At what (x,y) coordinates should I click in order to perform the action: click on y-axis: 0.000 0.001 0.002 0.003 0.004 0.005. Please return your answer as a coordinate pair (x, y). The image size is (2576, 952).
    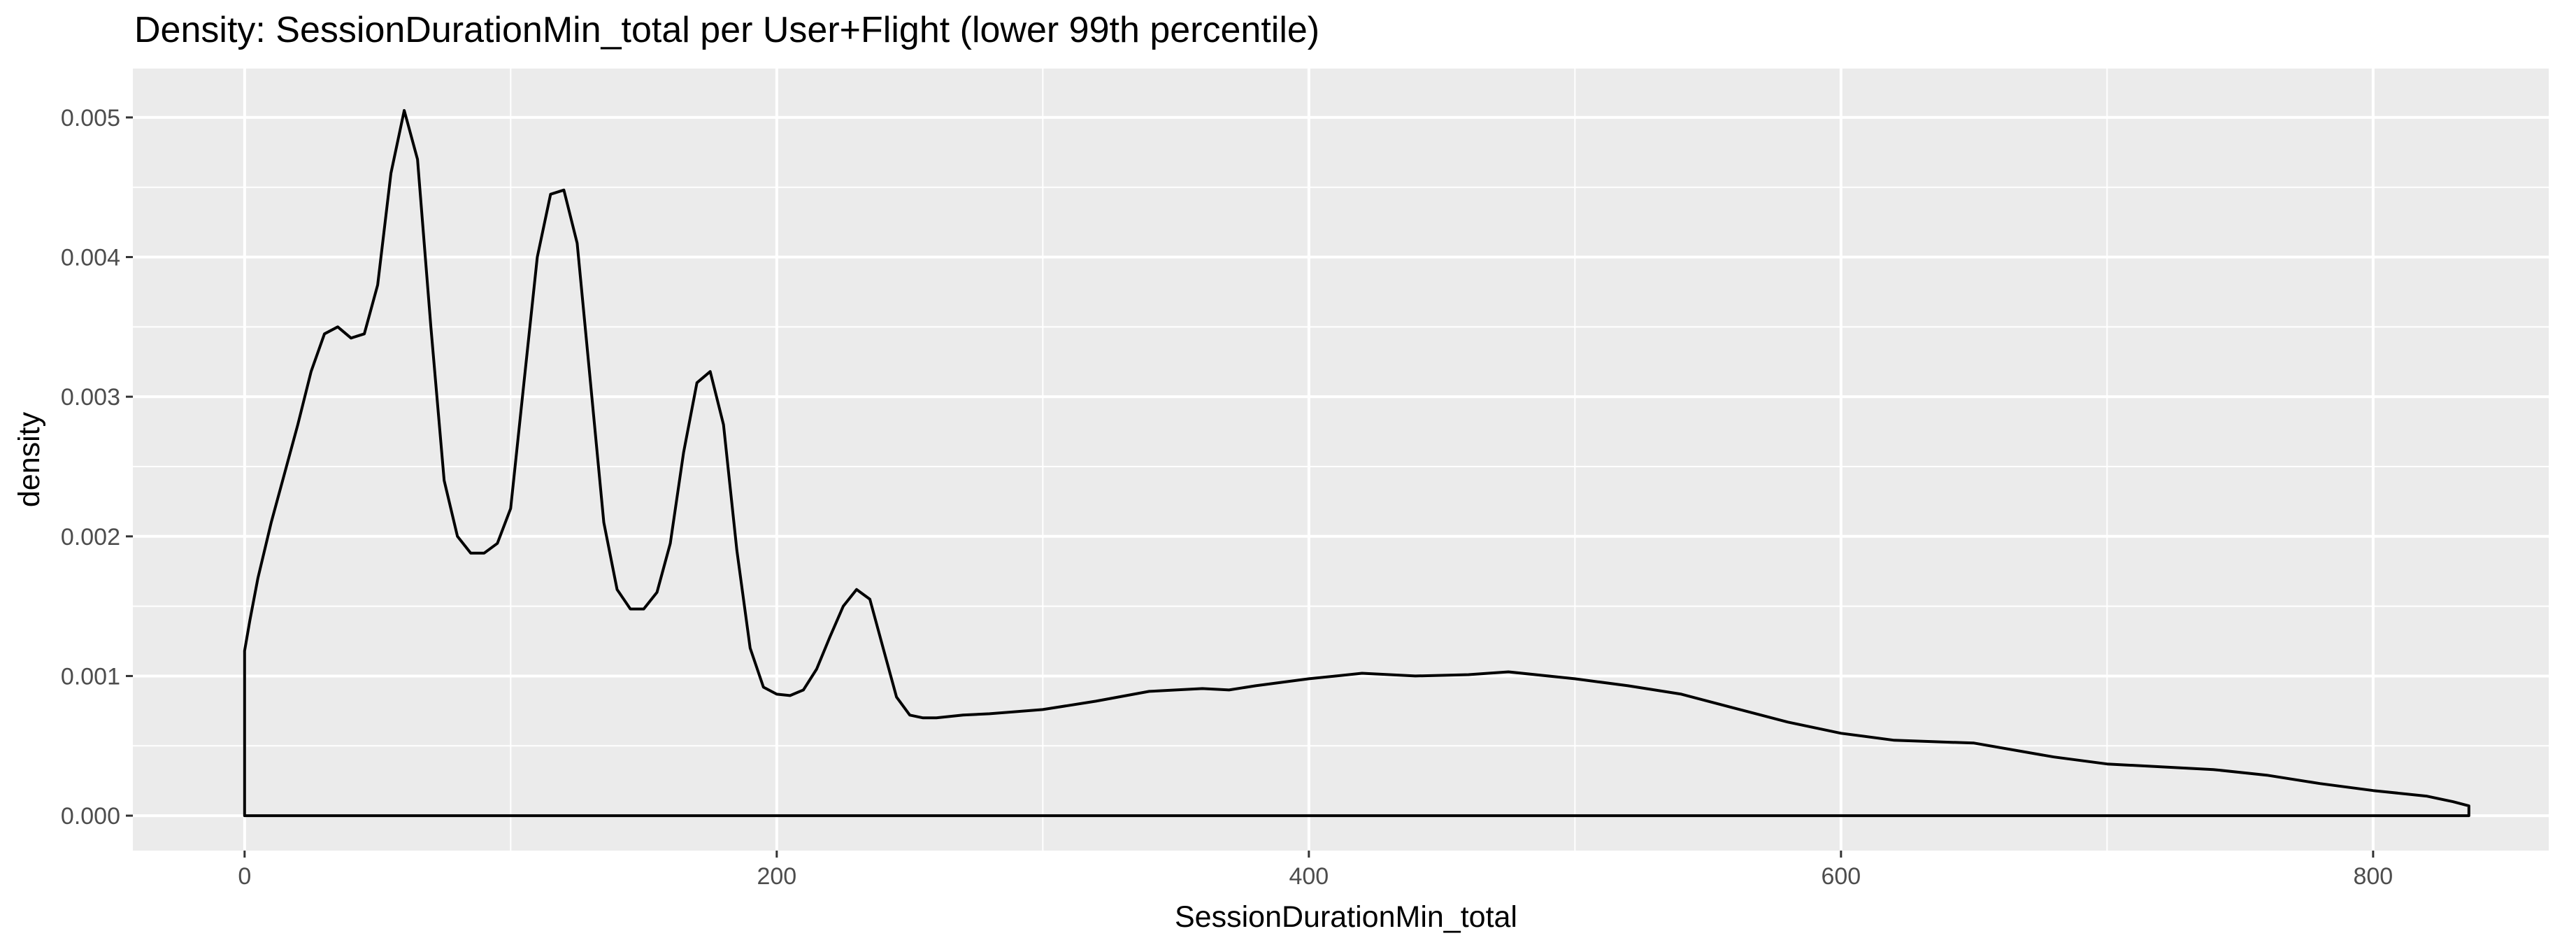
    Looking at the image, I should click on (97, 467).